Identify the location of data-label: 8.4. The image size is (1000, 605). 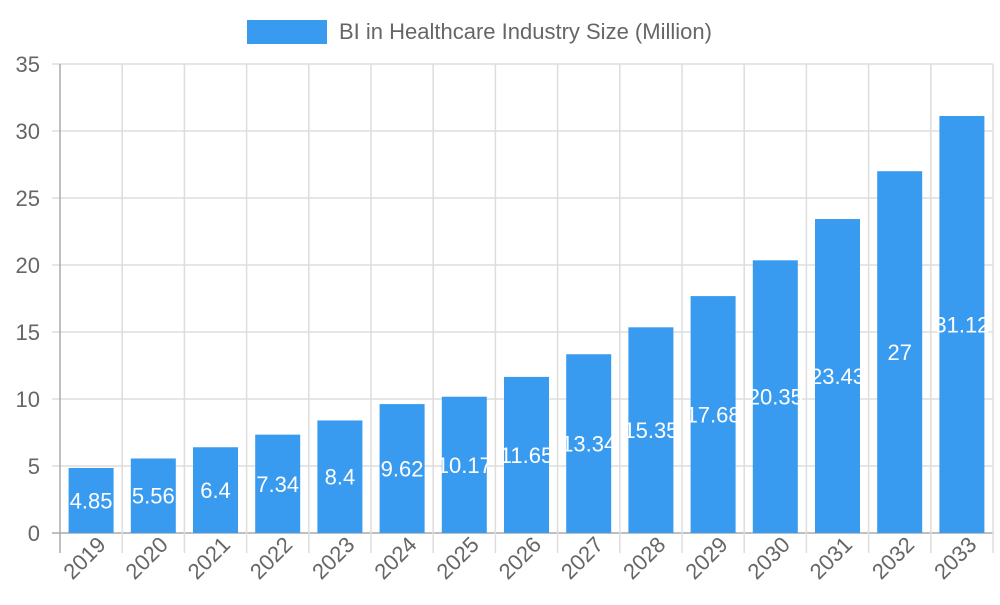
(340, 477).